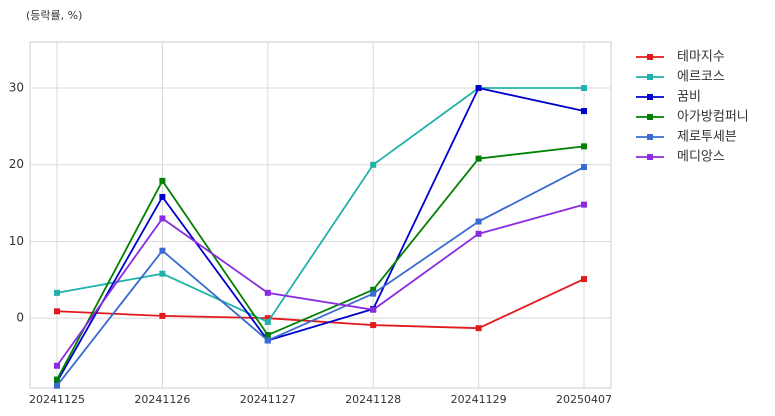 The width and height of the screenshot is (775, 416). What do you see at coordinates (689, 97) in the screenshot?
I see `legend-label: 꿈비` at bounding box center [689, 97].